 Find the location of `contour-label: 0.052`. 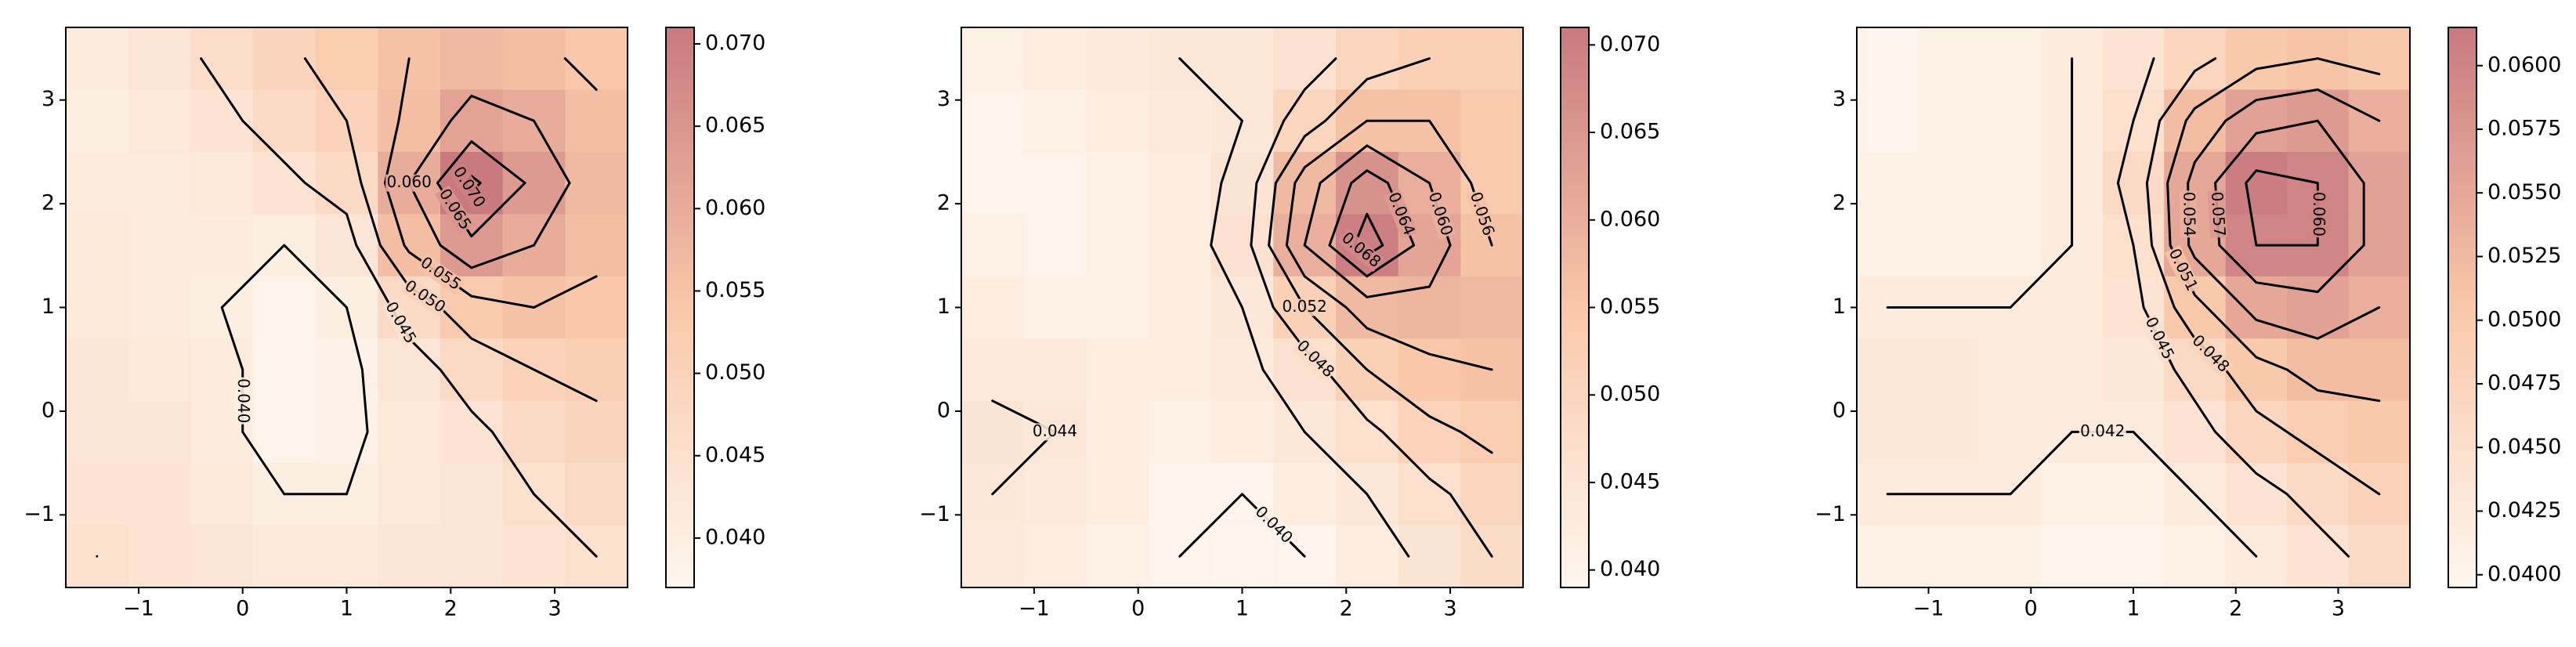

contour-label: 0.052 is located at coordinates (1305, 306).